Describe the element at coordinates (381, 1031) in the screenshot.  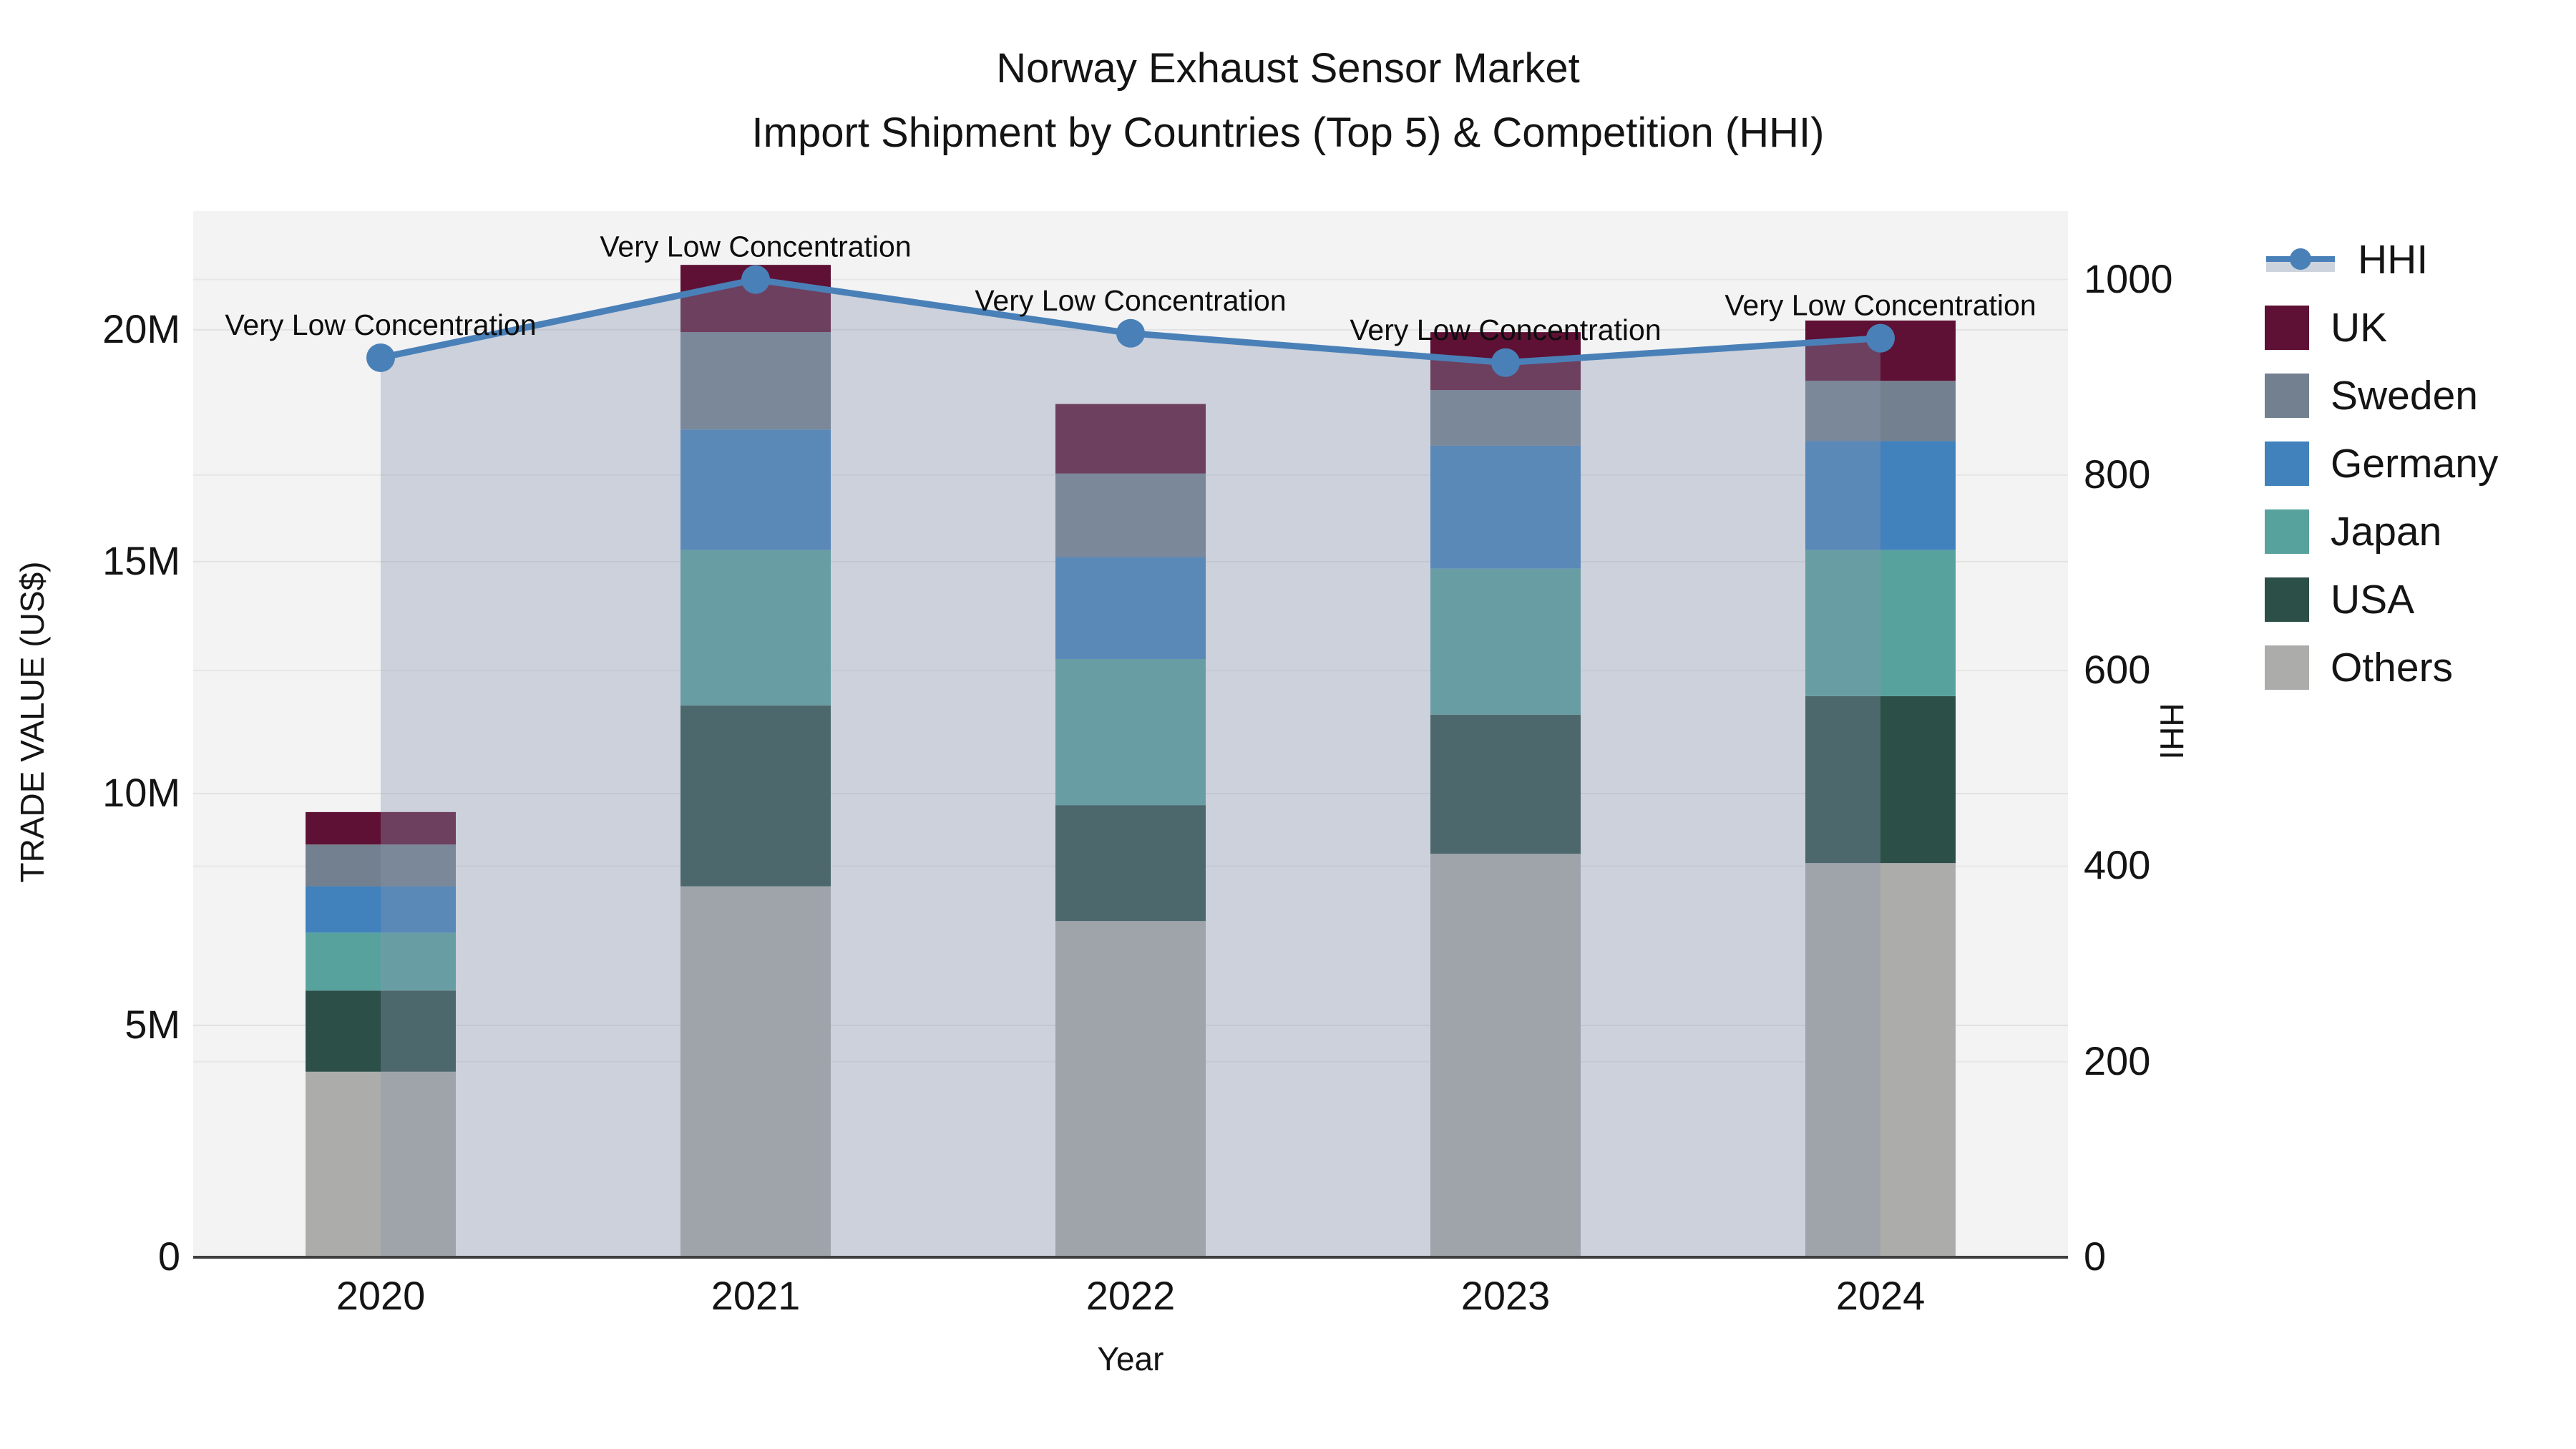
I see `bar-segment-usa-2020` at that location.